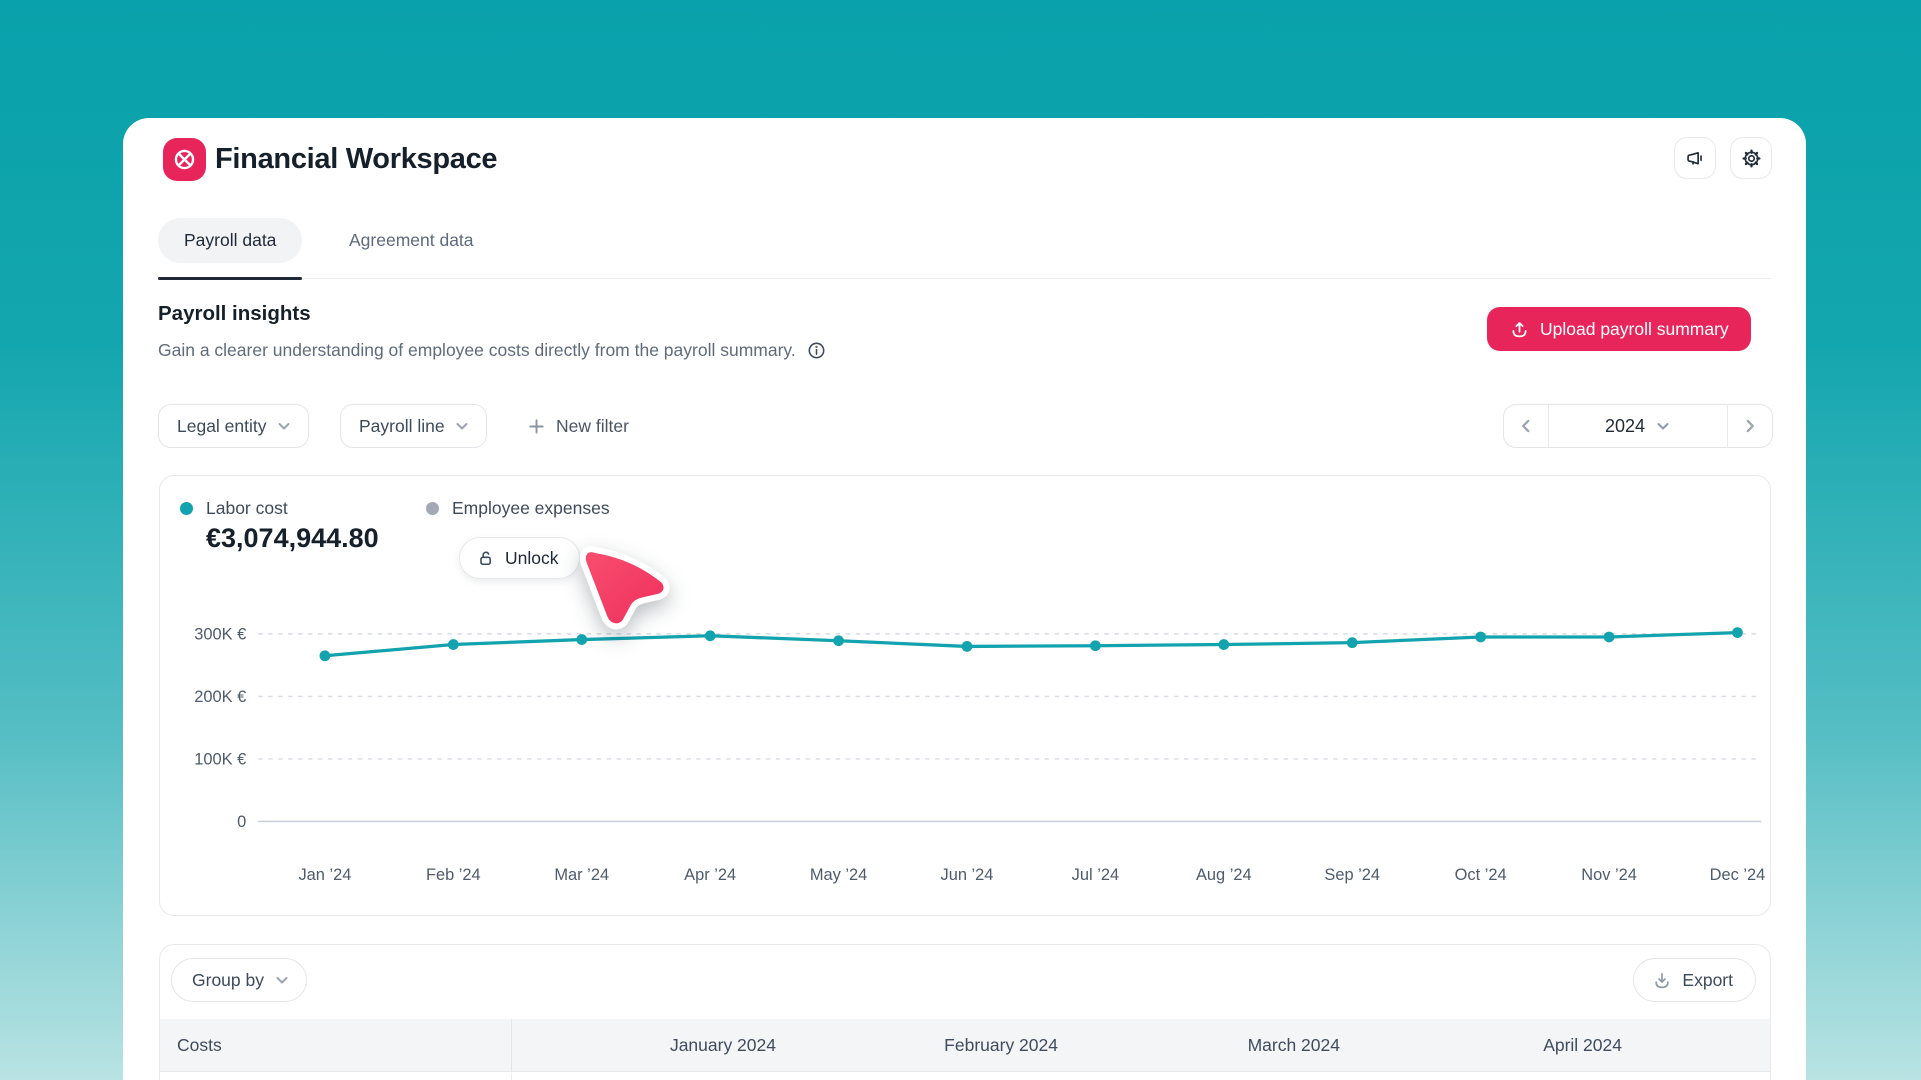  I want to click on year-navigator: 2024, so click(1638, 426).